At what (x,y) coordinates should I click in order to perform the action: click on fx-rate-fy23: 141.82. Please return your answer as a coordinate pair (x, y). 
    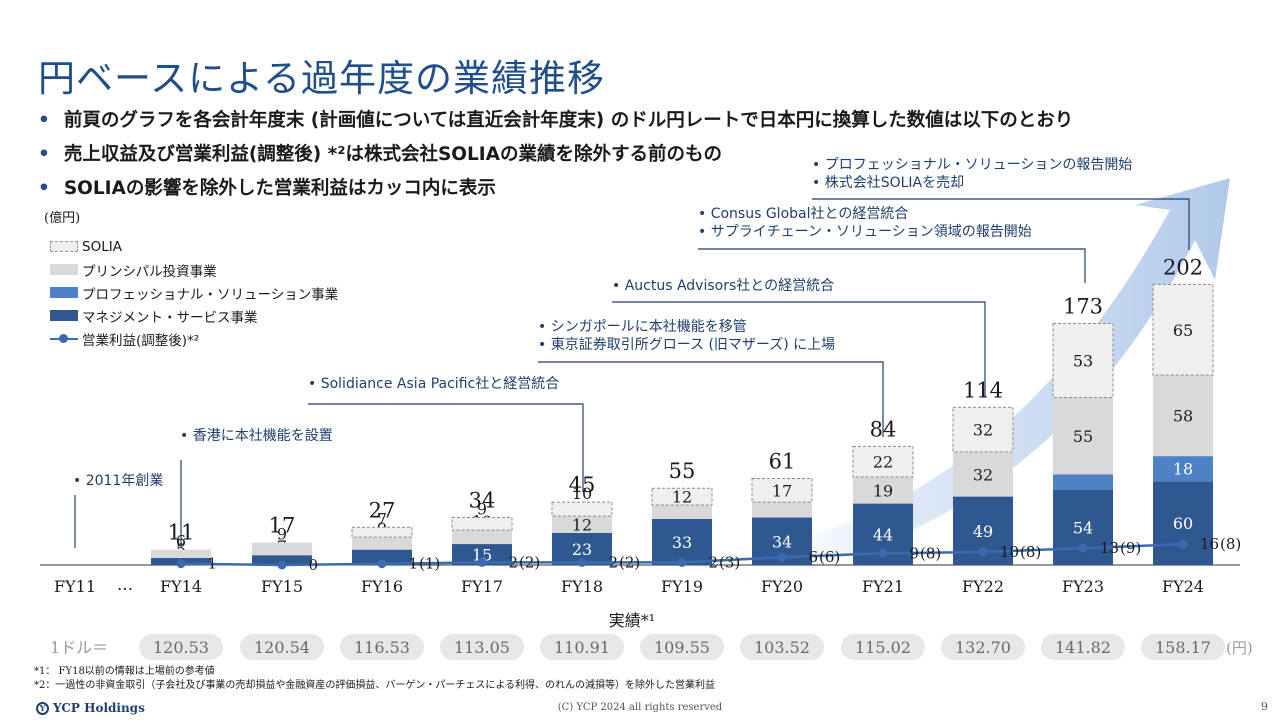
    Looking at the image, I should click on (1083, 647).